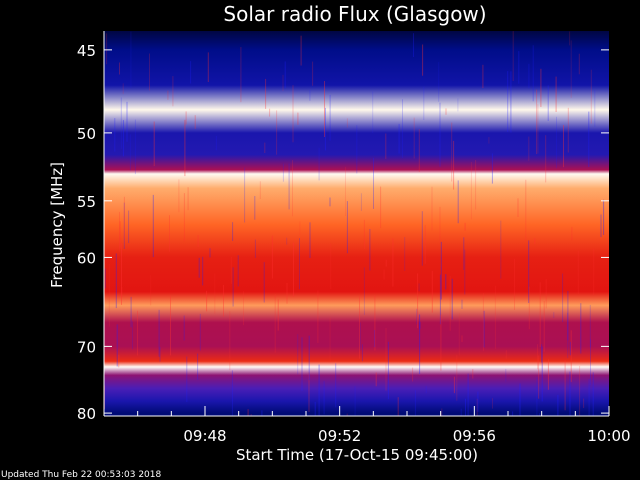 Image resolution: width=640 pixels, height=480 pixels. I want to click on x-tick-label: 09:56, so click(474, 436).